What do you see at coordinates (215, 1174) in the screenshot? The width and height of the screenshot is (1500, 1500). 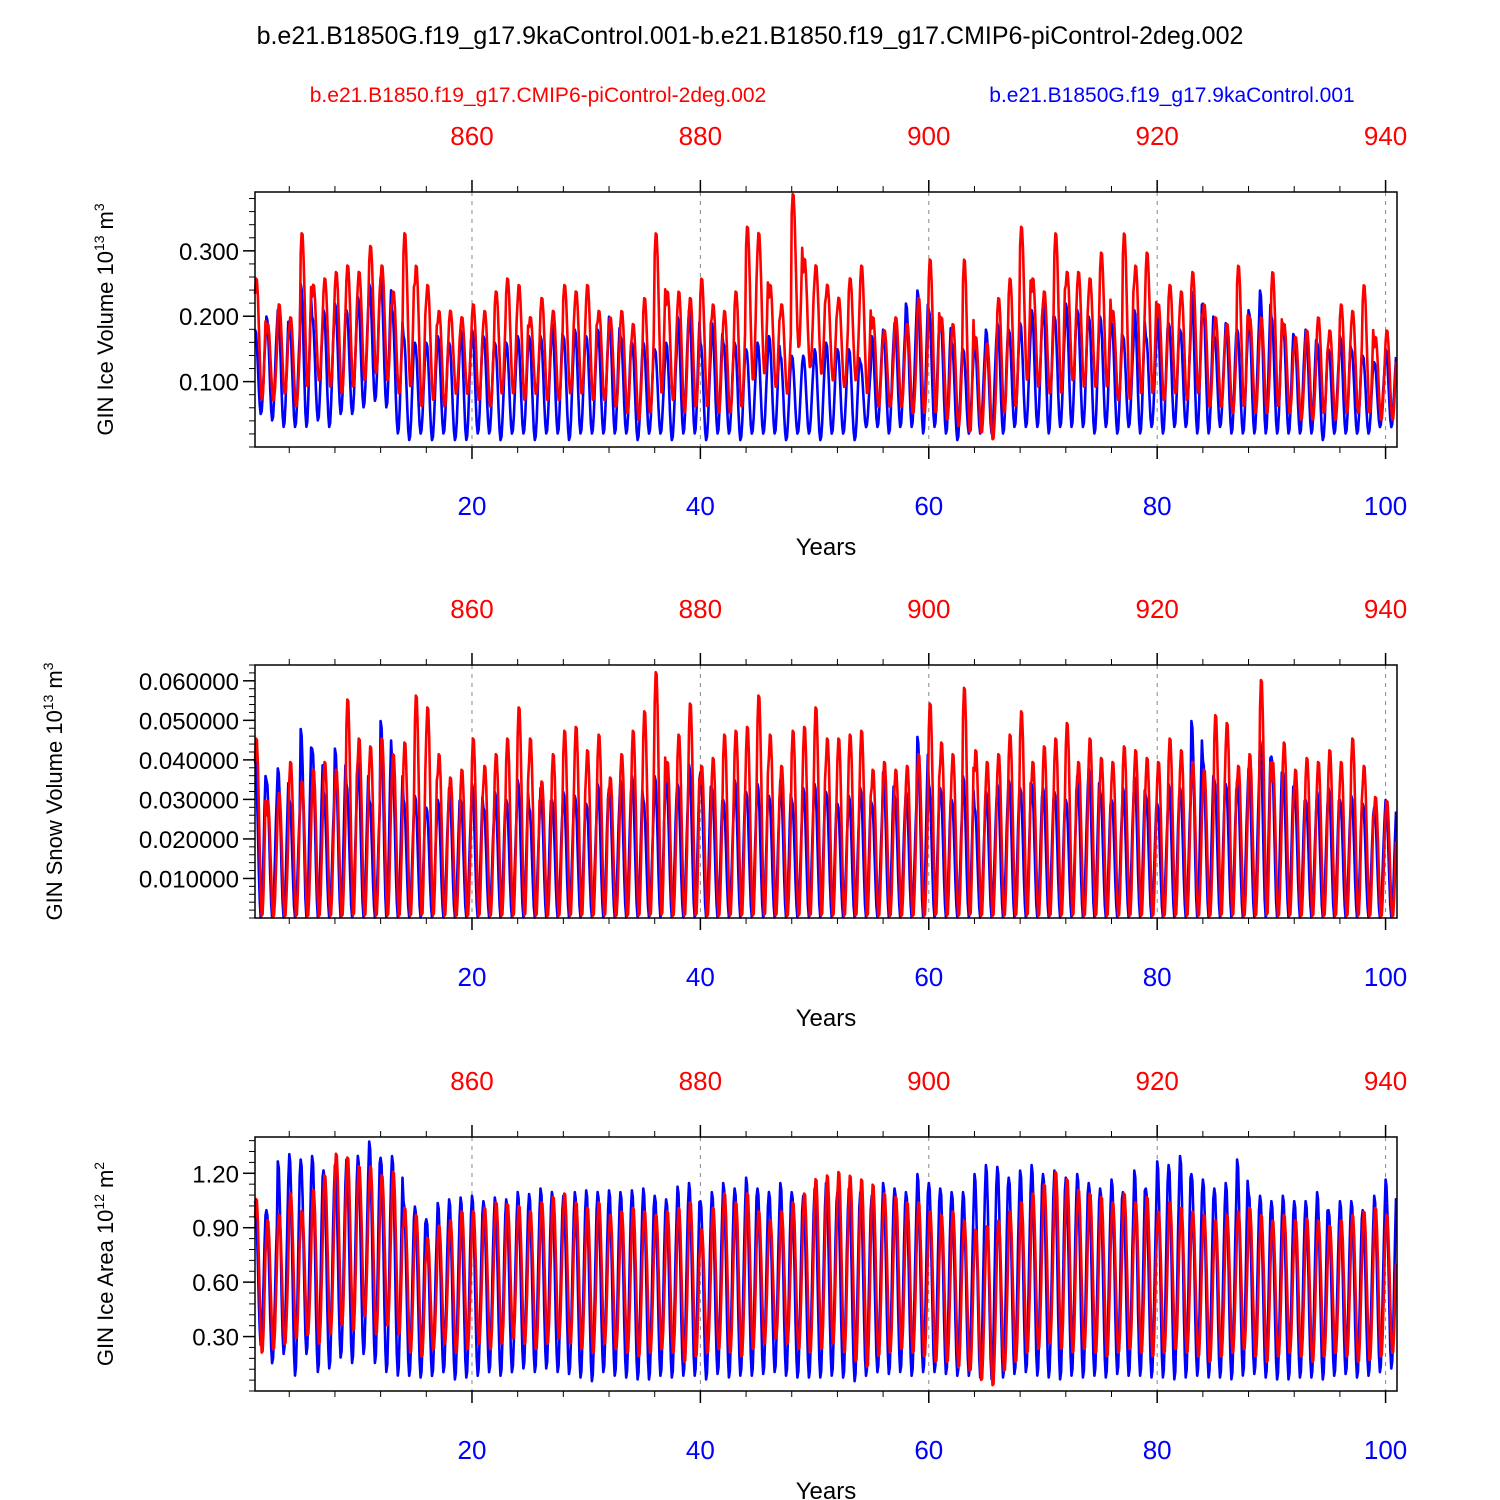 I see `y-tick-label: 1.20` at bounding box center [215, 1174].